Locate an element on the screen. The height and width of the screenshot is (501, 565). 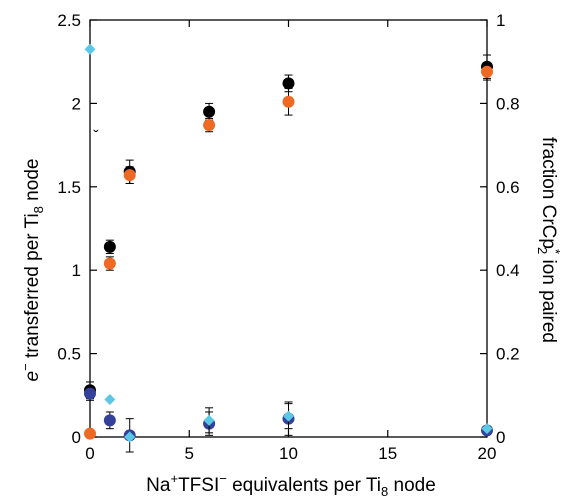
y-left-tick-label: 0.5 is located at coordinates (69, 354).